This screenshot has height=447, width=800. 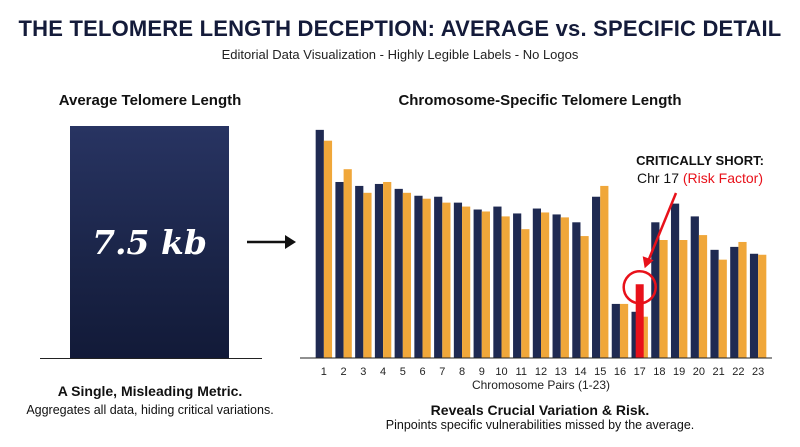 I want to click on bar-chr14-series1, so click(x=576, y=290).